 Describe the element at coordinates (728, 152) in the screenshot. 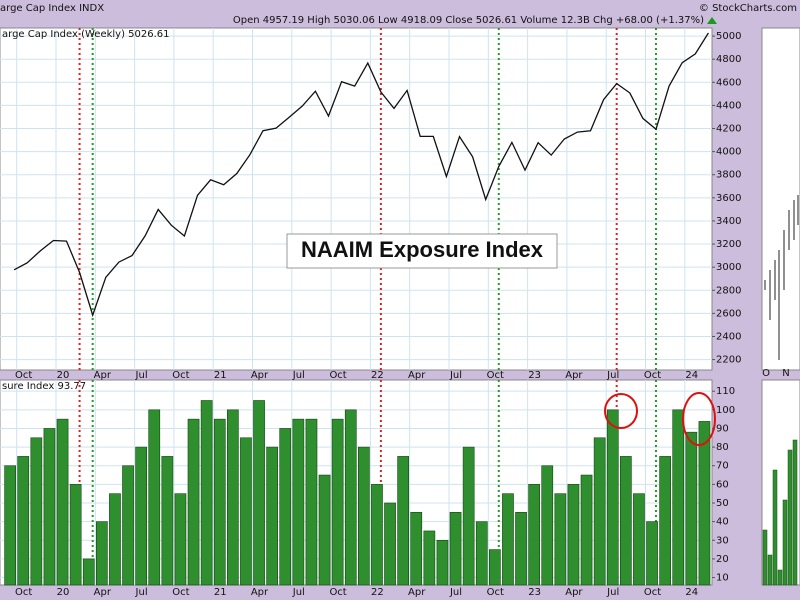

I see `y-tick-label: 4000` at that location.